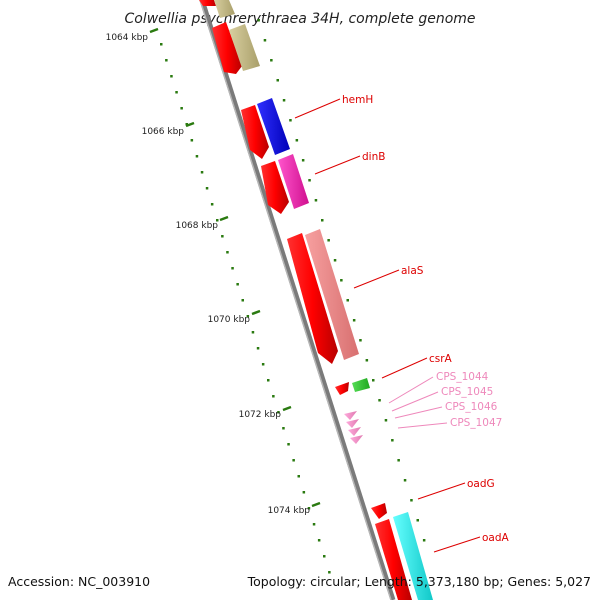  Describe the element at coordinates (417, 366) in the screenshot. I see `label-csrA: csrA` at that location.